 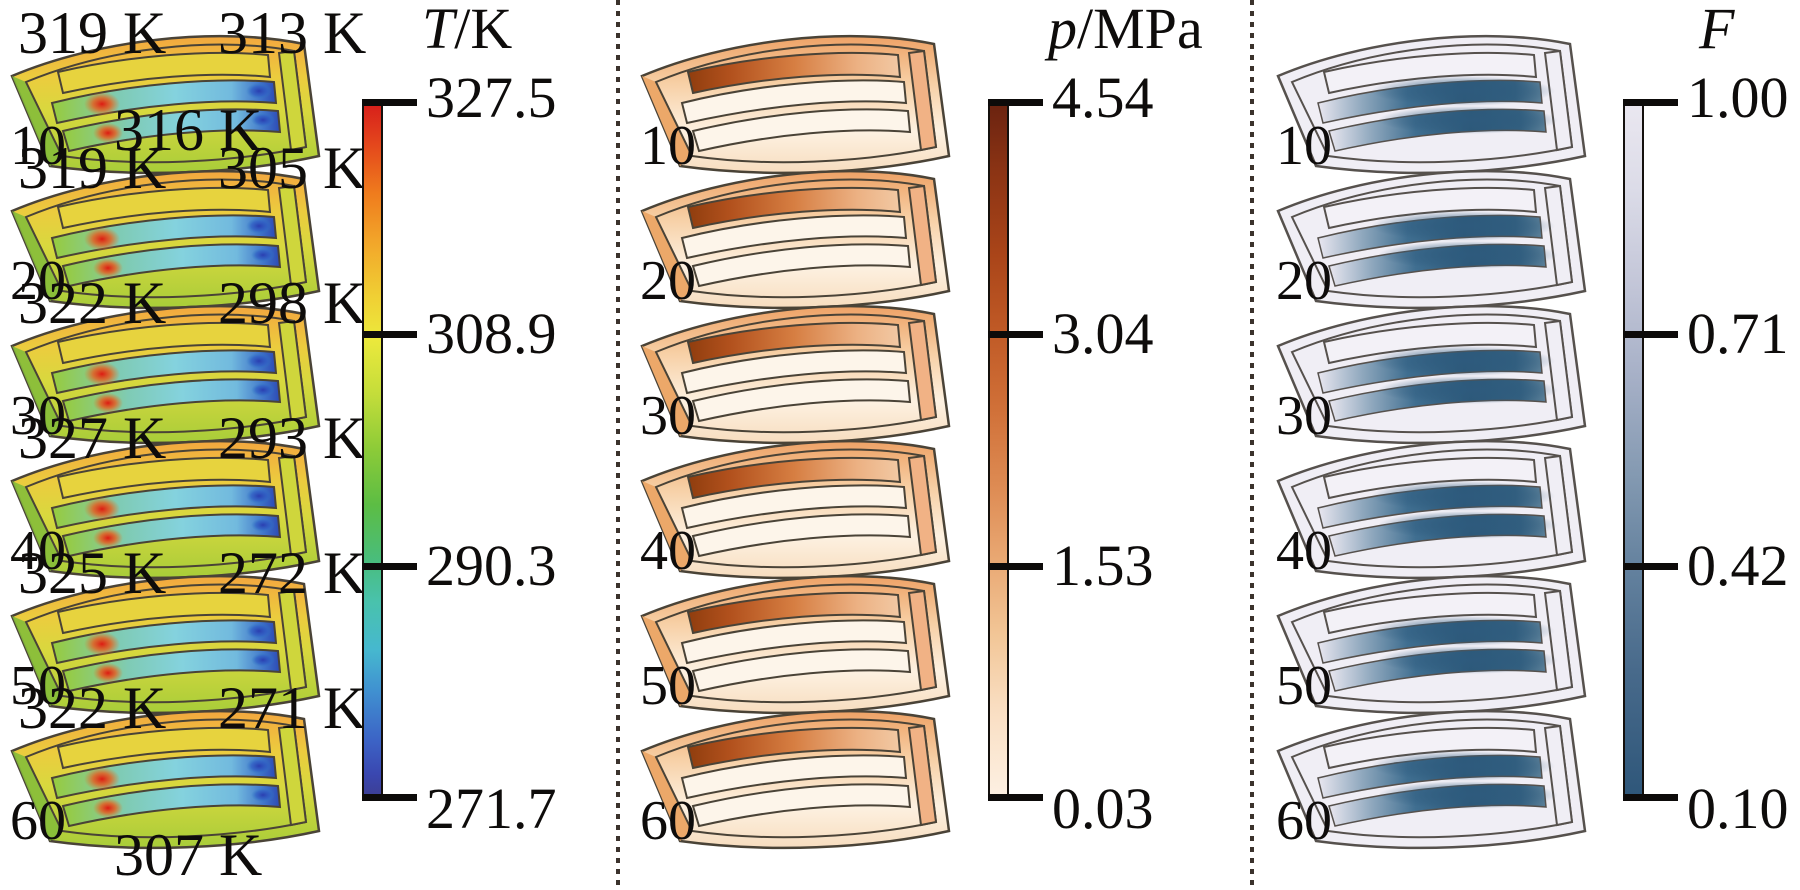 What do you see at coordinates (491, 565) in the screenshot?
I see `colorbar-tick-label: 290.3` at bounding box center [491, 565].